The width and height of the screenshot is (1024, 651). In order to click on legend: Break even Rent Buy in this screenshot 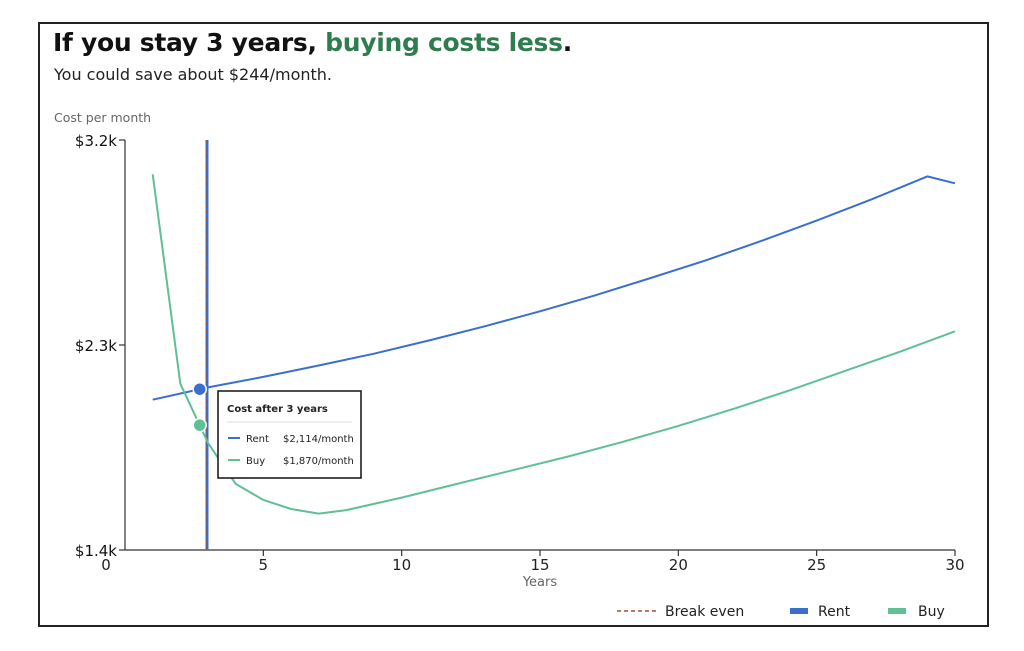, I will do `click(781, 612)`.